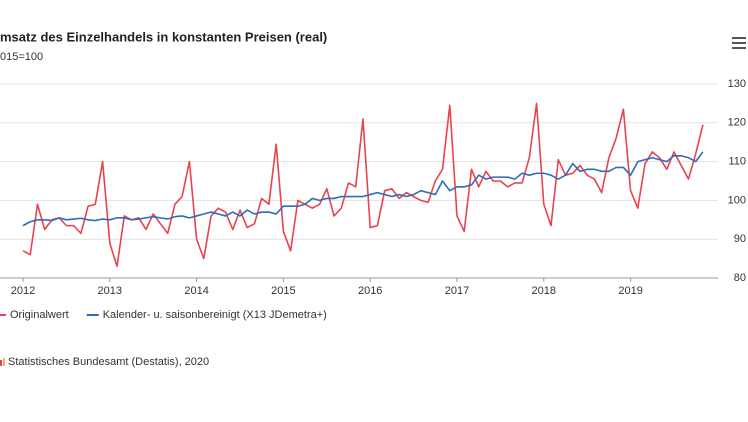 The width and height of the screenshot is (748, 422). I want to click on x-tick-label: 2015, so click(283, 291).